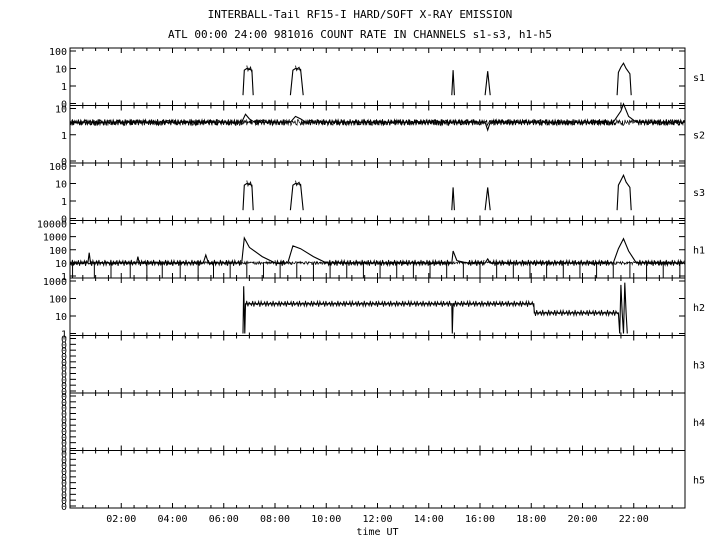 This screenshot has width=720, height=550. What do you see at coordinates (58, 251) in the screenshot?
I see `ytick-label-h1-2: 100` at bounding box center [58, 251].